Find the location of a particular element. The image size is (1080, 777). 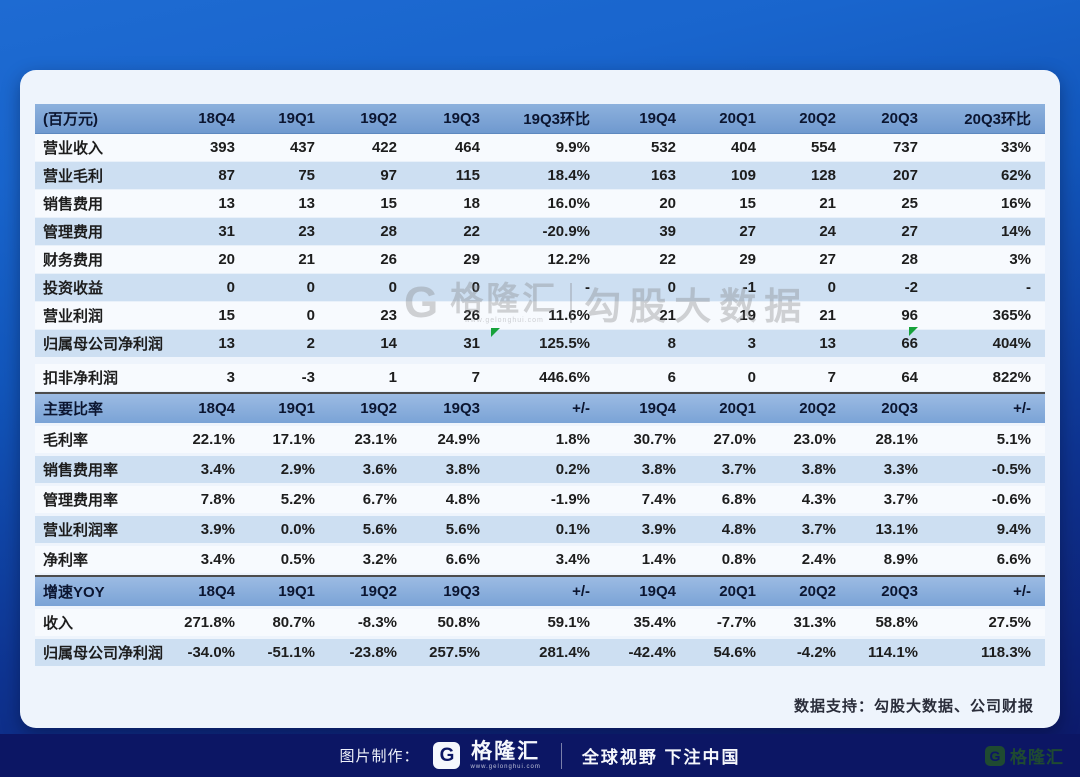

cell: 3% is located at coordinates (988, 259).